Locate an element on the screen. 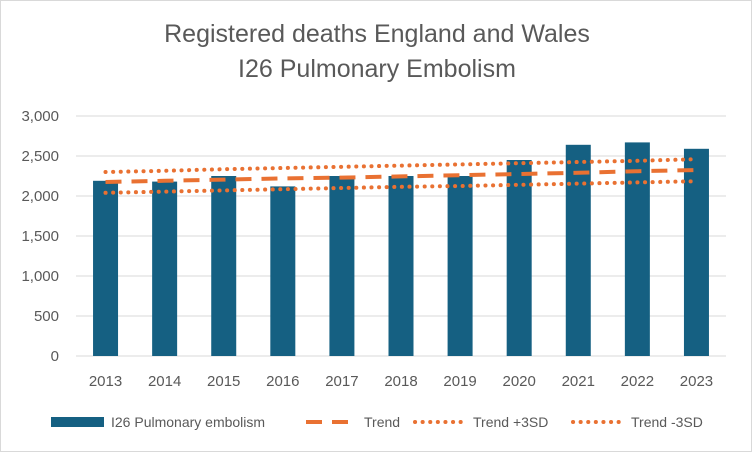 This screenshot has width=752, height=453. y-tick-label: 2,000 is located at coordinates (40, 196).